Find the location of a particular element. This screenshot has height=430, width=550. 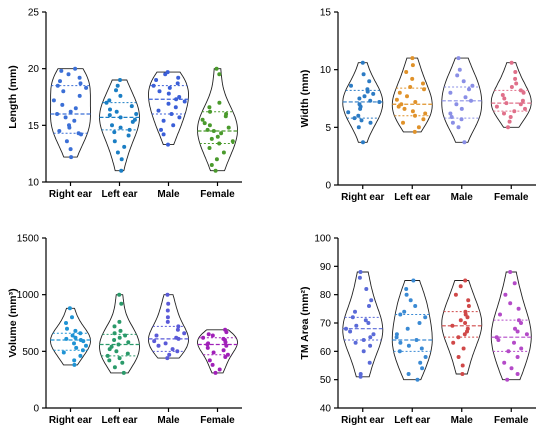

y-axis-label: Length (mm) is located at coordinates (13, 97).